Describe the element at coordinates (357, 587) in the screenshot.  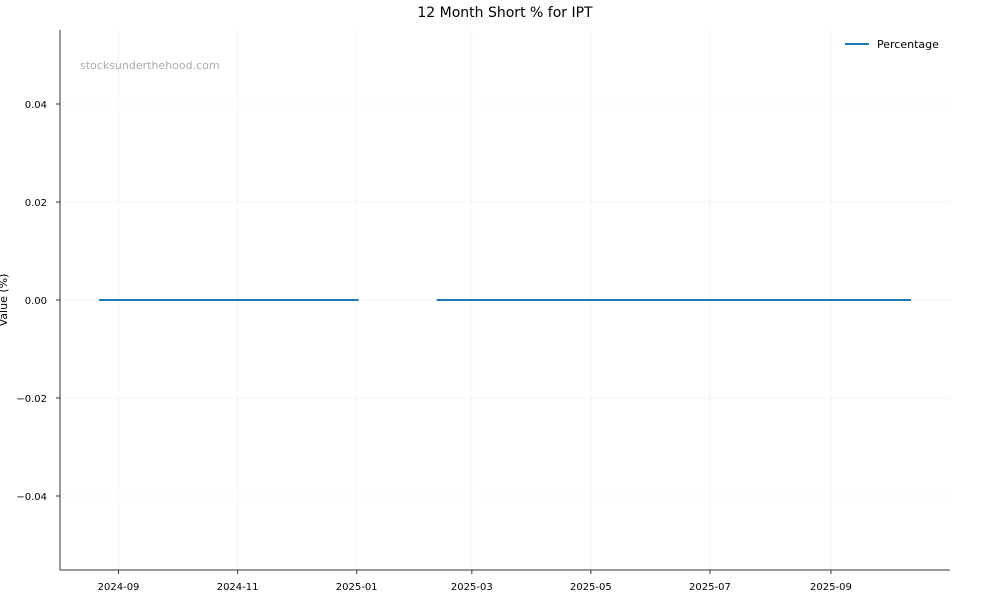
I see `x-tick-label: 2025-01` at that location.